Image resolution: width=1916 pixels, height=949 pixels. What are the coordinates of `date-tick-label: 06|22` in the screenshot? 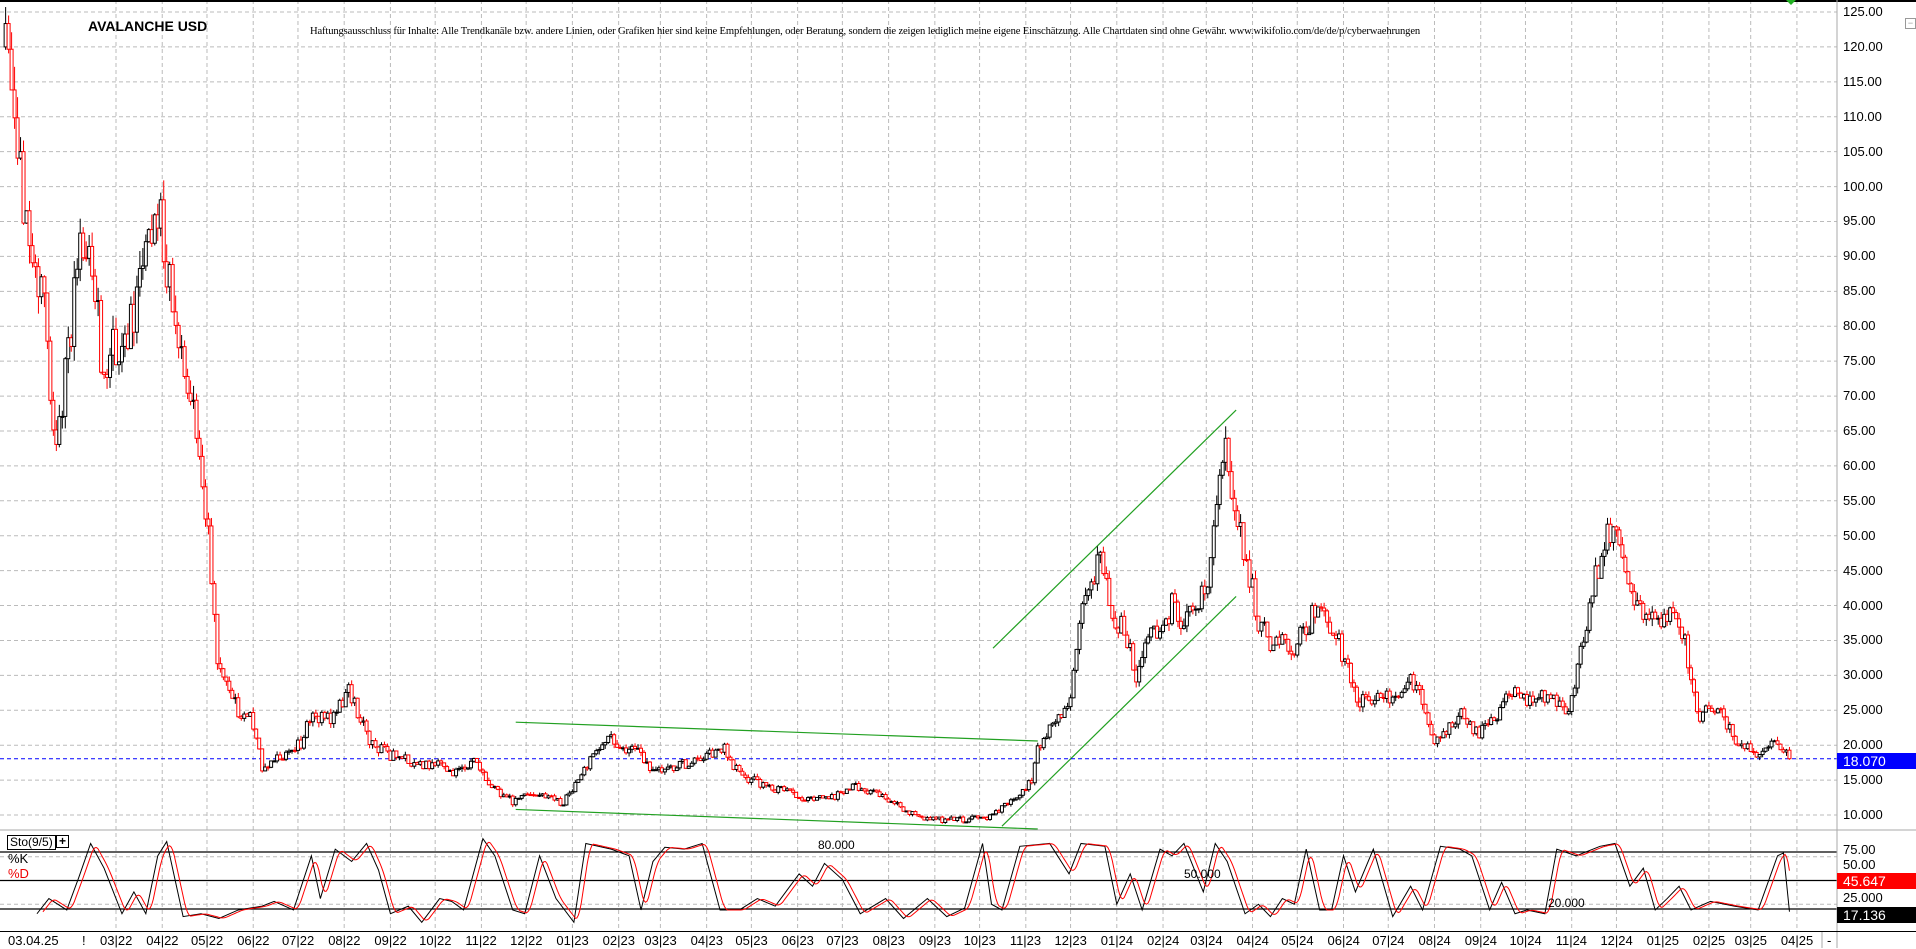 It's located at (253, 940).